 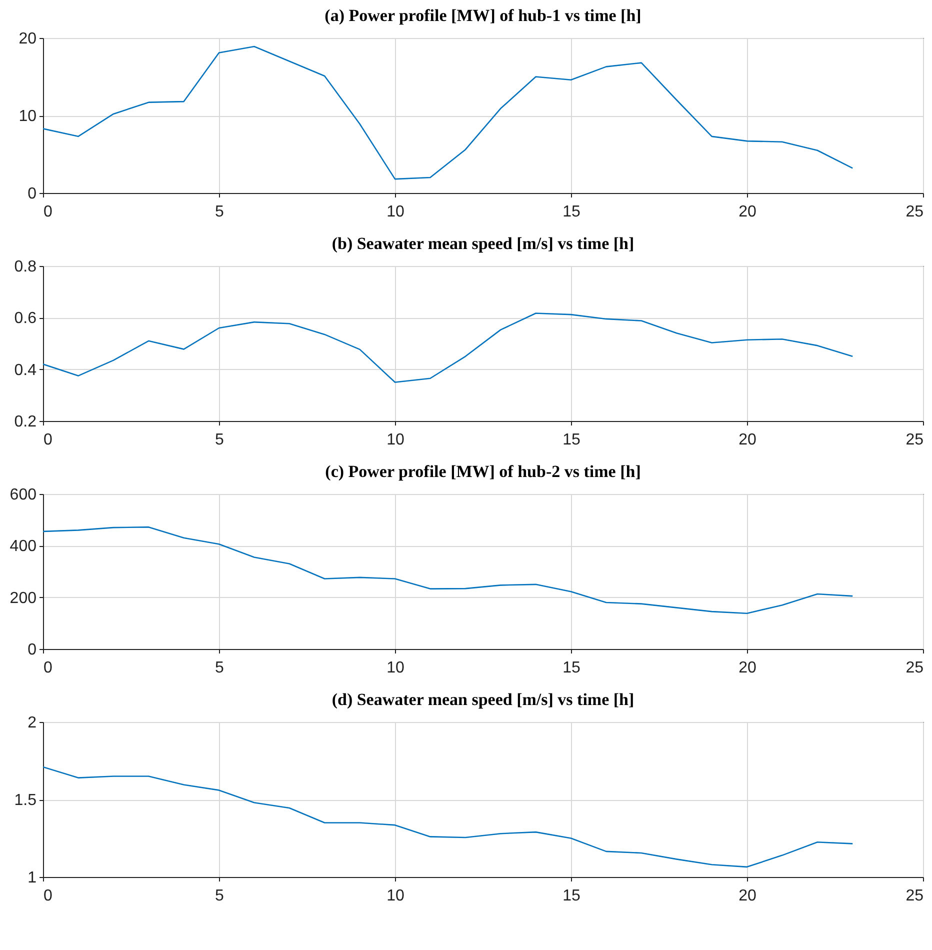 I want to click on y-tick-label: 1, so click(x=32, y=878).